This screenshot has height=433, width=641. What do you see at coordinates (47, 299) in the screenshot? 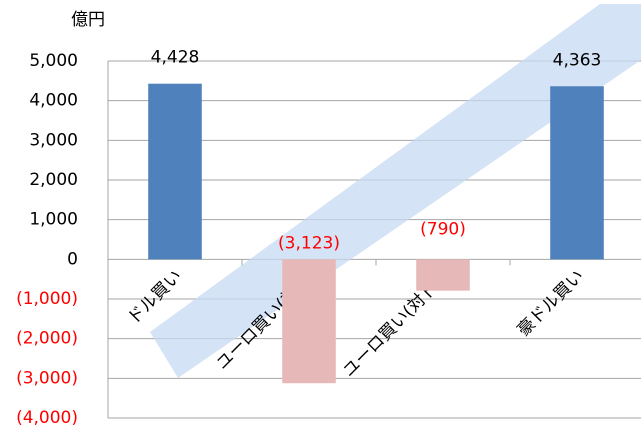
I see `y-tick-label: (1,000)` at bounding box center [47, 299].